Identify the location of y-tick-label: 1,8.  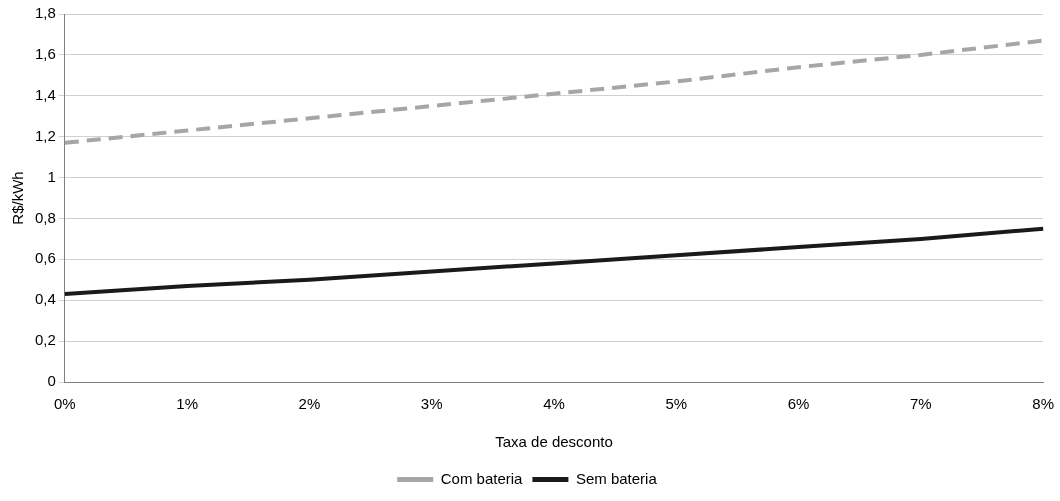
(45, 13).